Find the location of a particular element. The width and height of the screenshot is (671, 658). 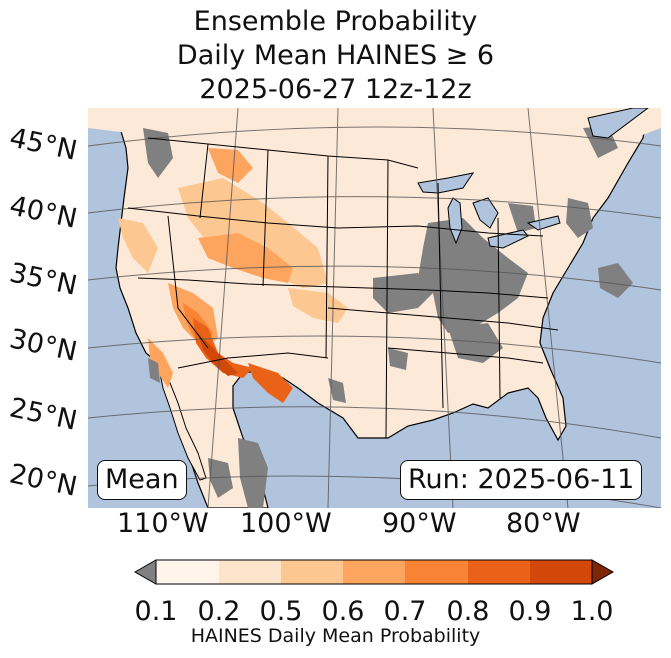

lat-label-25: 25°N is located at coordinates (43, 414).